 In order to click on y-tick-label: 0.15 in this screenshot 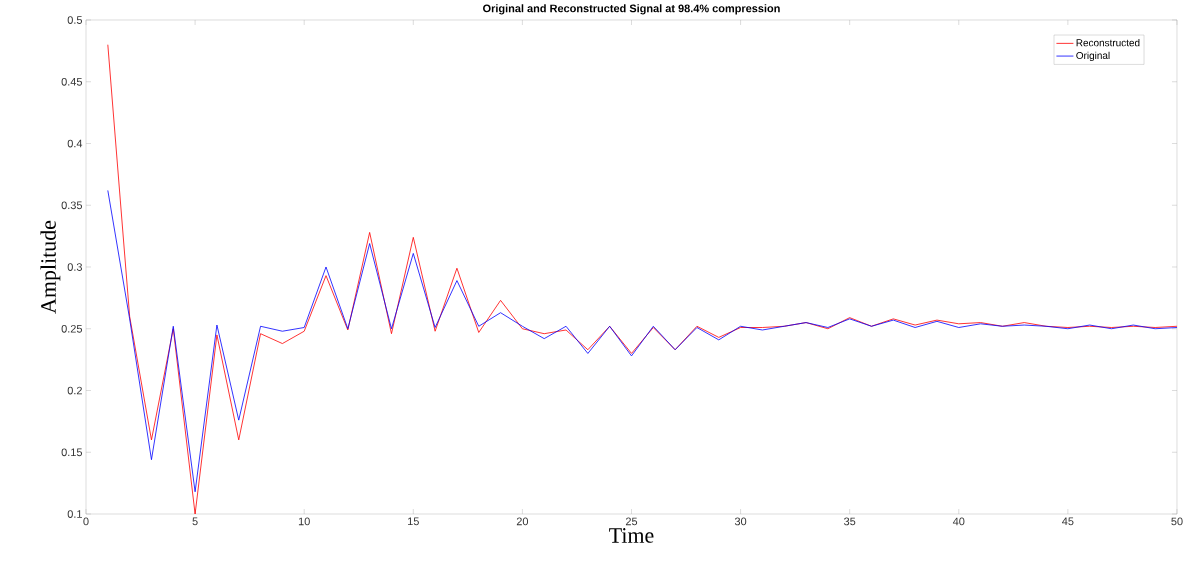, I will do `click(72, 452)`.